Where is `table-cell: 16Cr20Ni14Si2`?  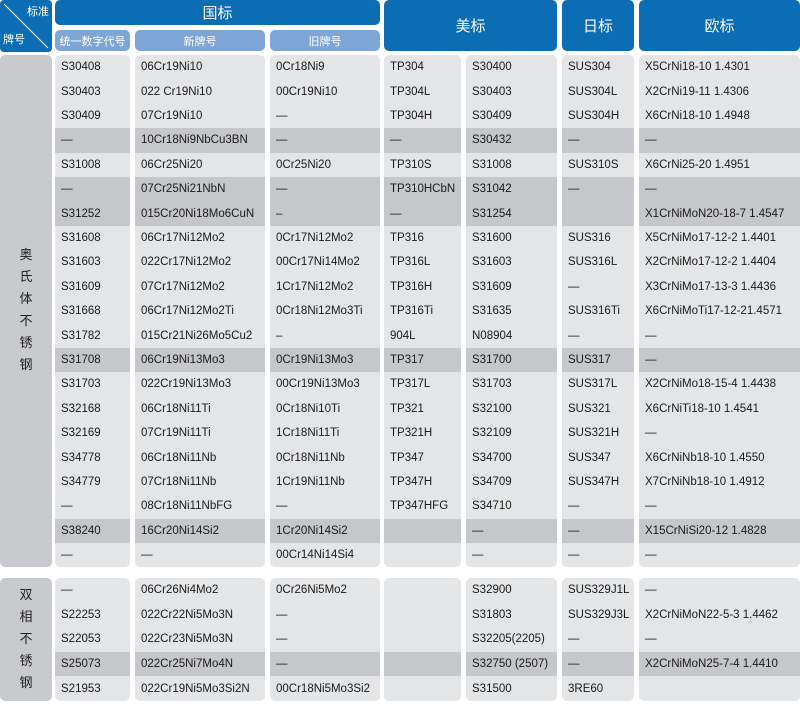
table-cell: 16Cr20Ni14Si2 is located at coordinates (200, 530).